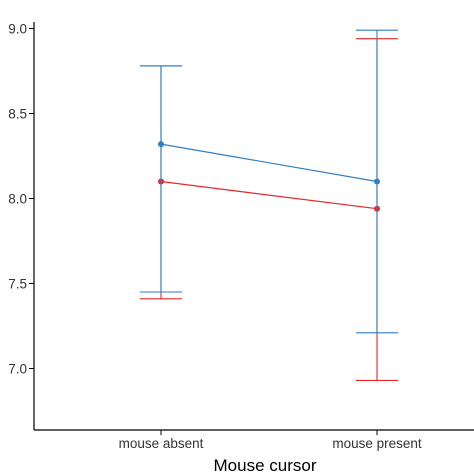  Describe the element at coordinates (17, 114) in the screenshot. I see `y-tick-label: 8.5` at that location.